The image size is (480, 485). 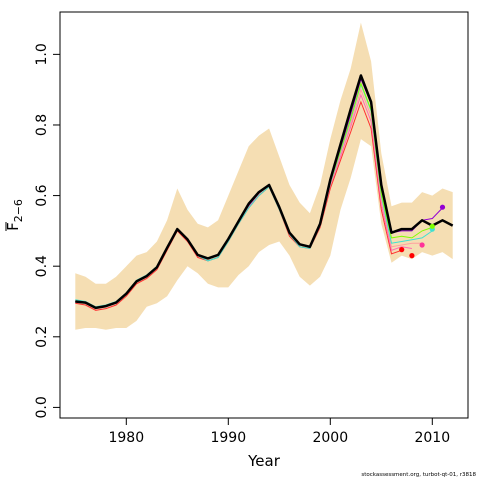 What do you see at coordinates (228, 438) in the screenshot?
I see `x-tick-label: 1990` at bounding box center [228, 438].